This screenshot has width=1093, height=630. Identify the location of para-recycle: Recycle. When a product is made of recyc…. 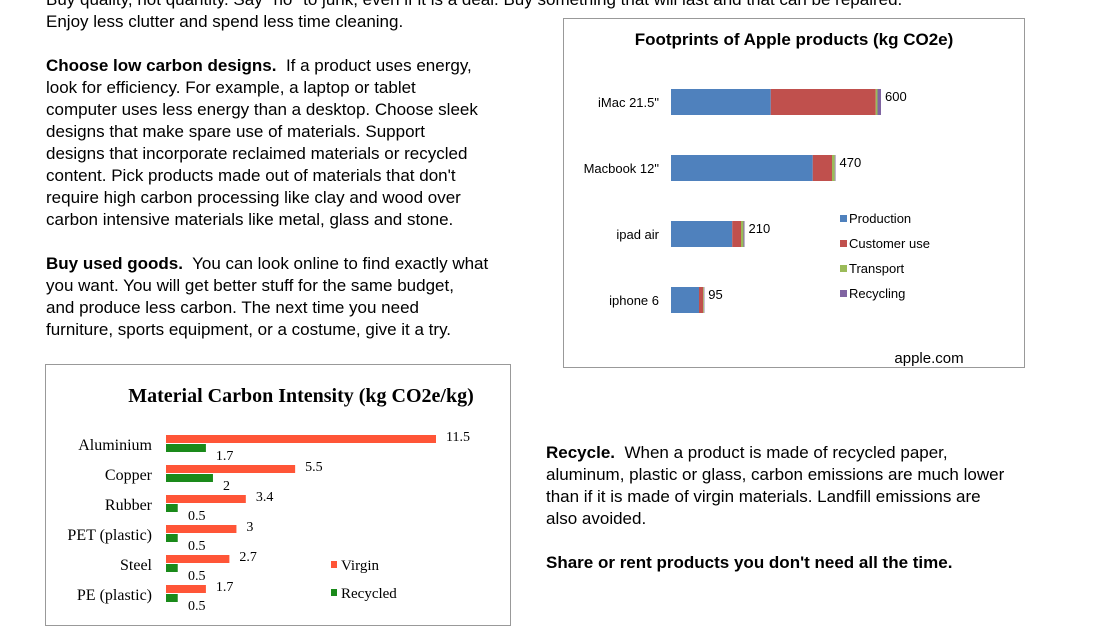
(816, 486).